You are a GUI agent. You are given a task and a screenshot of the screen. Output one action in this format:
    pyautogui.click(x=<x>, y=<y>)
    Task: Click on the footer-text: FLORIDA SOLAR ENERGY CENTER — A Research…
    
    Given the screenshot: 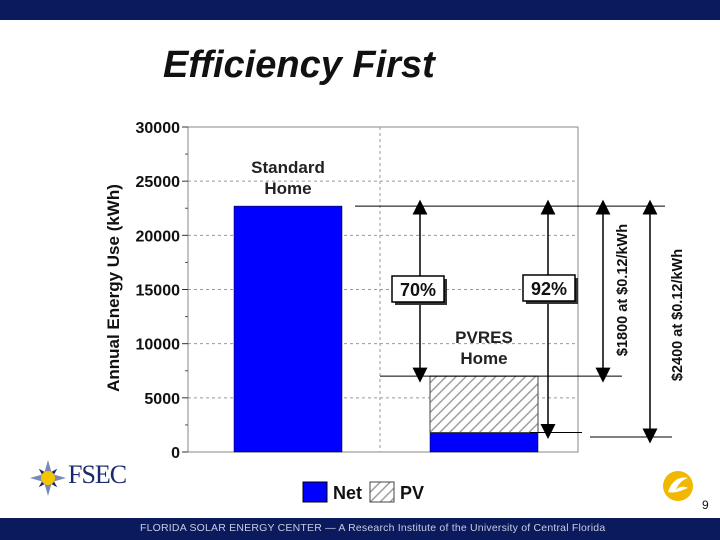 What is the action you would take?
    pyautogui.click(x=373, y=528)
    